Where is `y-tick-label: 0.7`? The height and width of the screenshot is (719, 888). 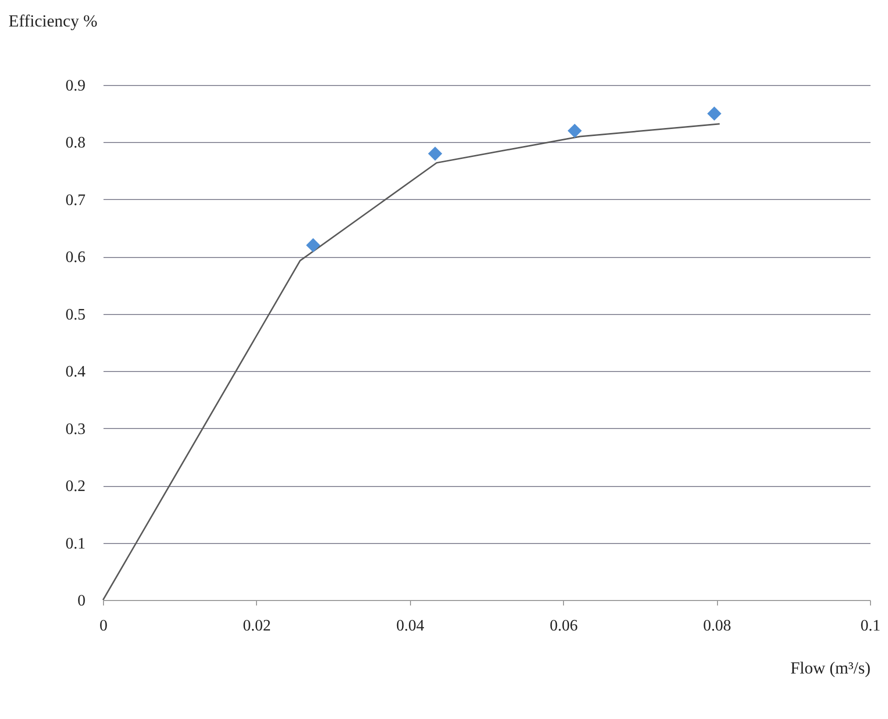
y-tick-label: 0.7 is located at coordinates (76, 200).